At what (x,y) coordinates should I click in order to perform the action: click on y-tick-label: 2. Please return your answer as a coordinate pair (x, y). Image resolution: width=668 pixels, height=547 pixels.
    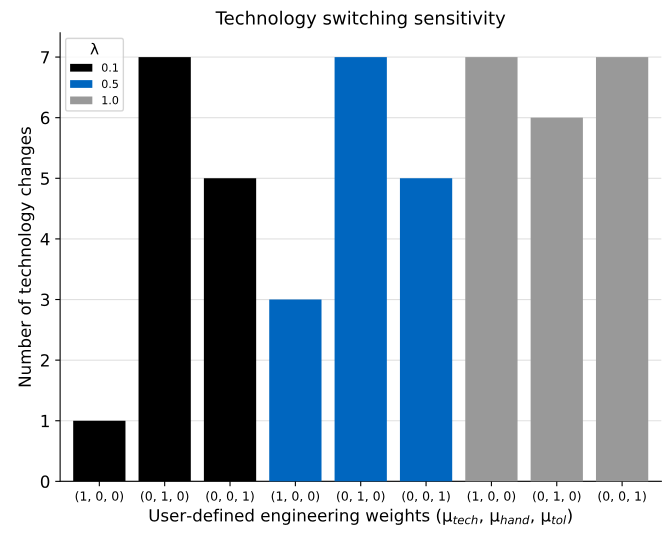
    Looking at the image, I should click on (45, 360).